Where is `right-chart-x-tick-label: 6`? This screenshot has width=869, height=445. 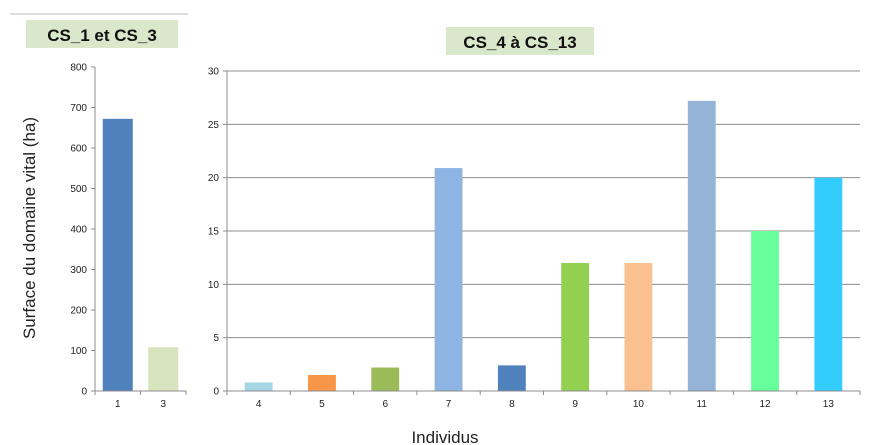
right-chart-x-tick-label: 6 is located at coordinates (385, 404).